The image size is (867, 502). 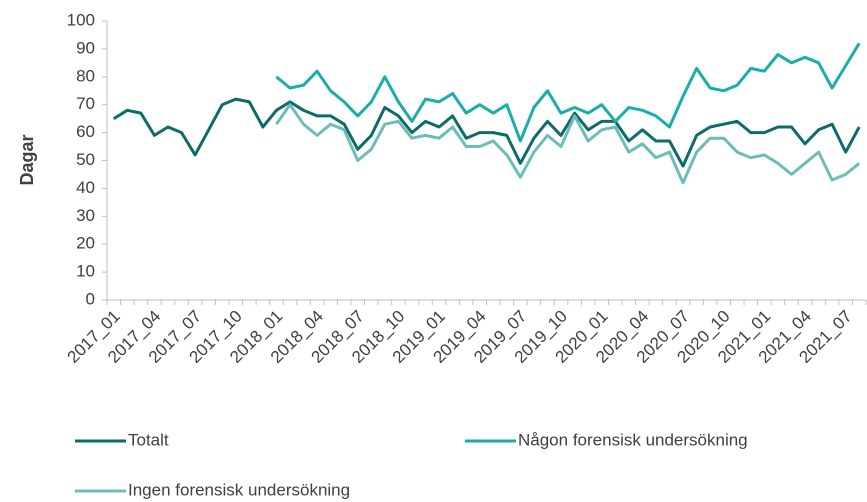 I want to click on y-axis-label: Dagar, so click(x=27, y=159).